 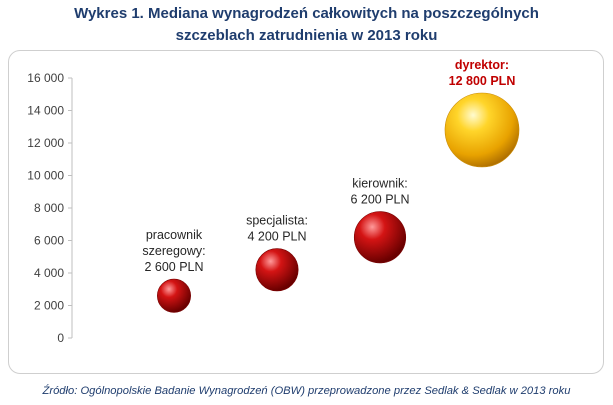 What do you see at coordinates (45, 78) in the screenshot?
I see `y-tick-label: 16 000` at bounding box center [45, 78].